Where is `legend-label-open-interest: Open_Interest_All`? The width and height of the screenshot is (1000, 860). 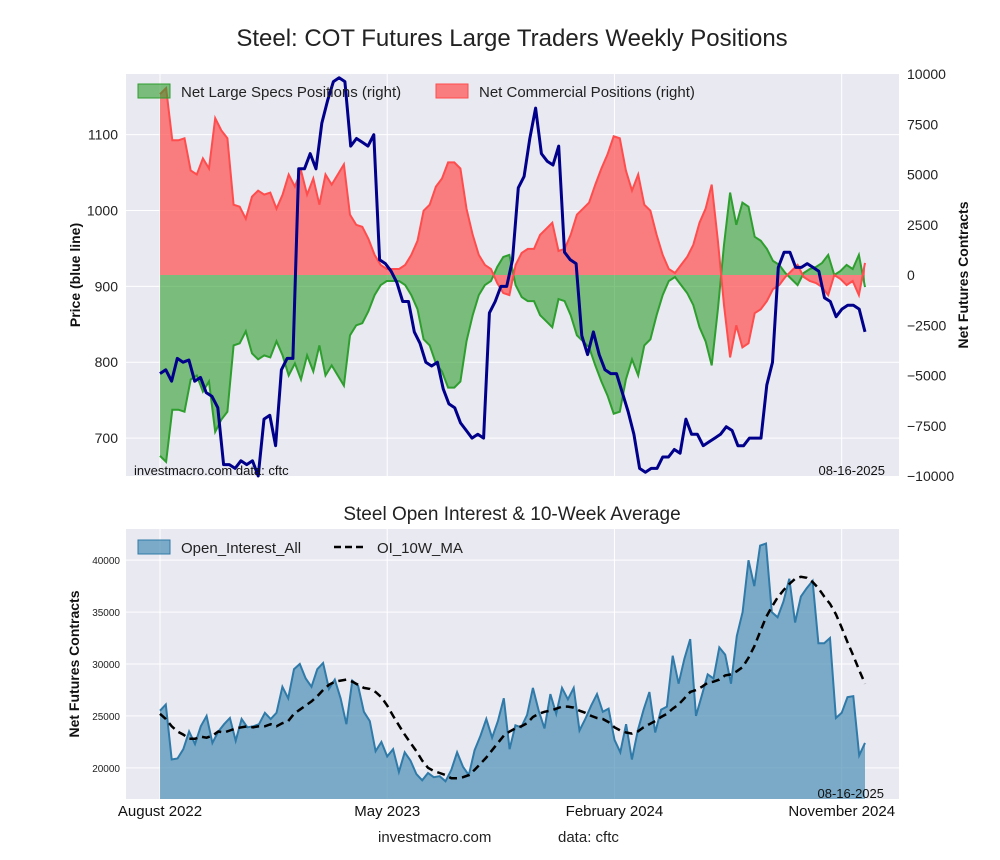
legend-label-open-interest: Open_Interest_All is located at coordinates (241, 548).